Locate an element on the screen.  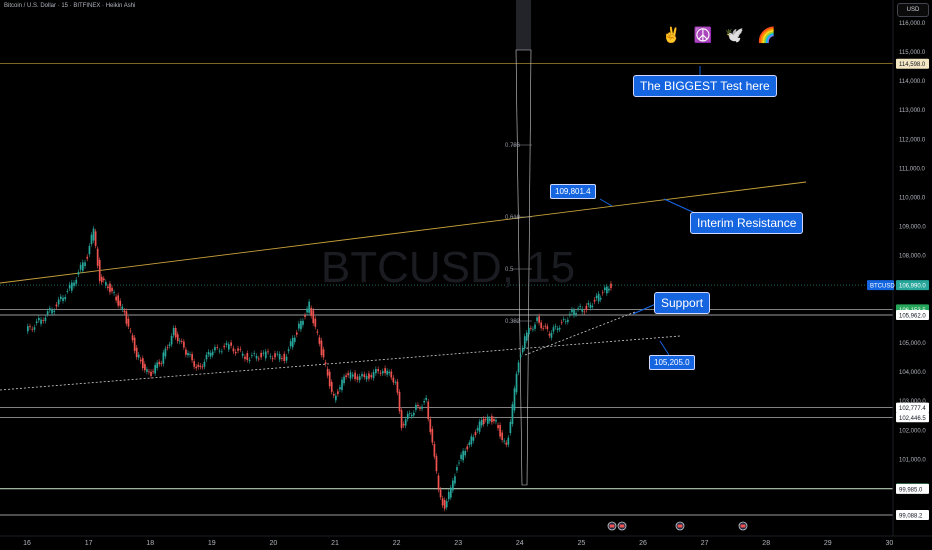
resistance-value-pointer is located at coordinates (606, 202).